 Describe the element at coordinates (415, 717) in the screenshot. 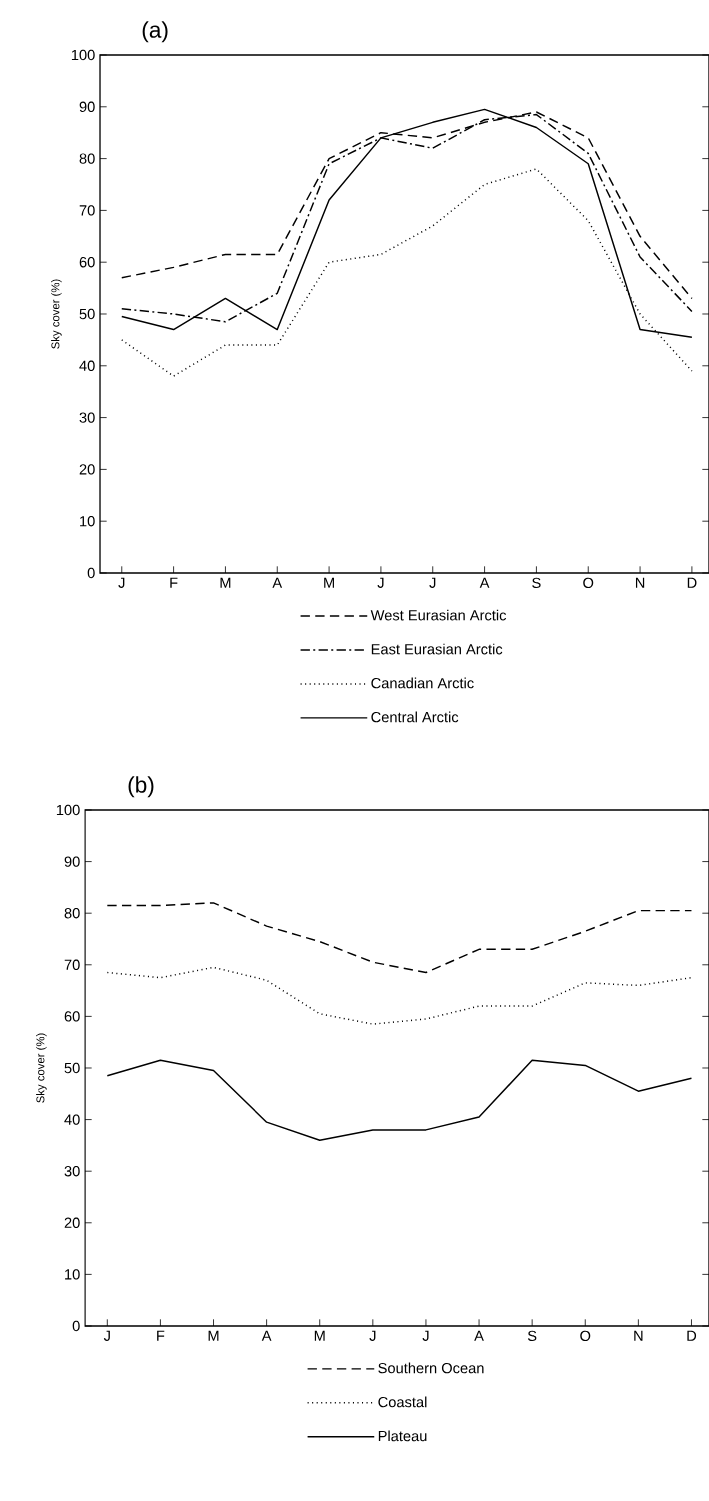

I see `legend-label: Central Arctic` at that location.